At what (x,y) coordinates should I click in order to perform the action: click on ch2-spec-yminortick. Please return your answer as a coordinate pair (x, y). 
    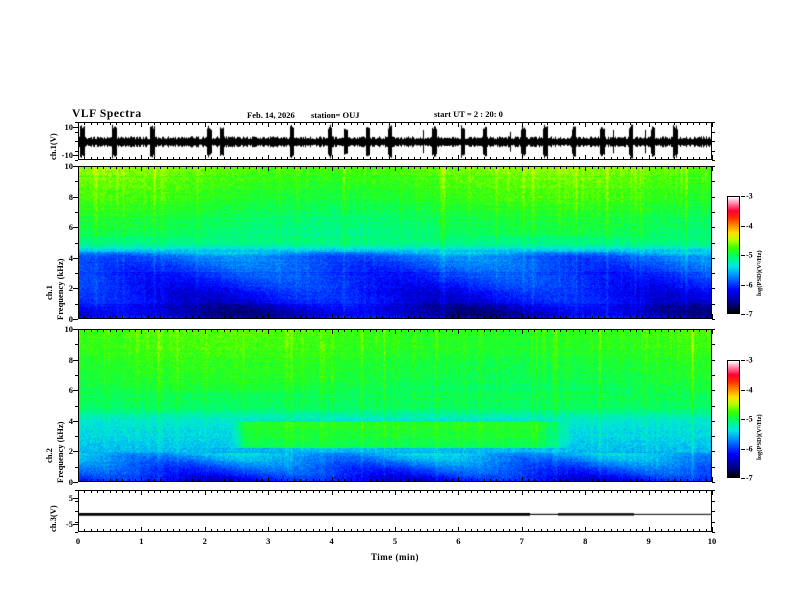
    Looking at the image, I should click on (76, 467).